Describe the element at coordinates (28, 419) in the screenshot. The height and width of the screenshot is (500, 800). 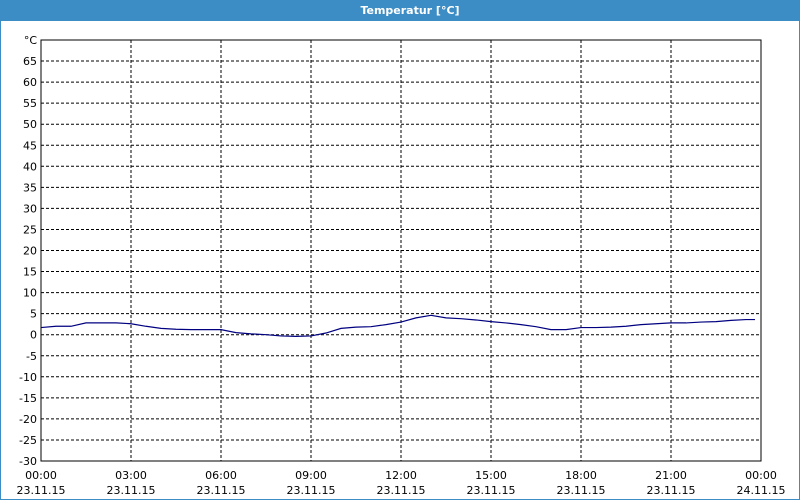
I see `y-tick-label: -20` at that location.